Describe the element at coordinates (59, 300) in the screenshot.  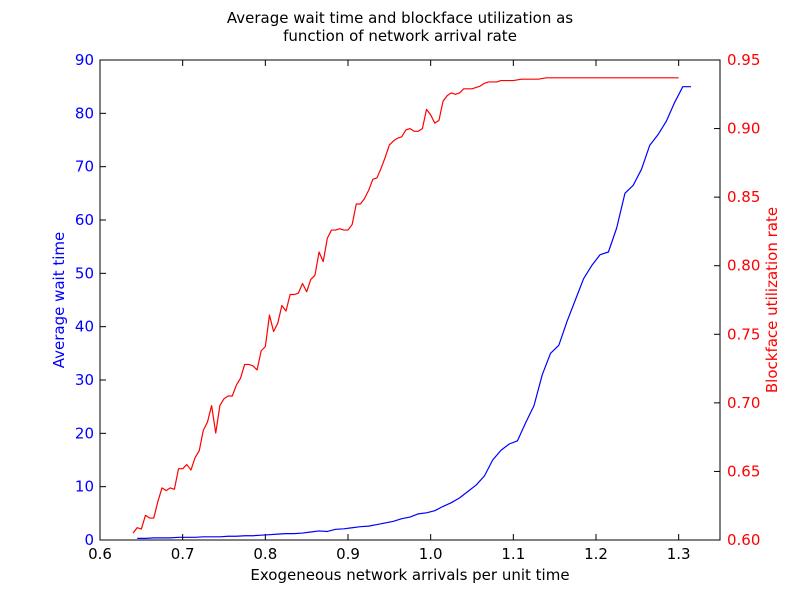
I see `y-left-axis-label: Average wait time` at that location.